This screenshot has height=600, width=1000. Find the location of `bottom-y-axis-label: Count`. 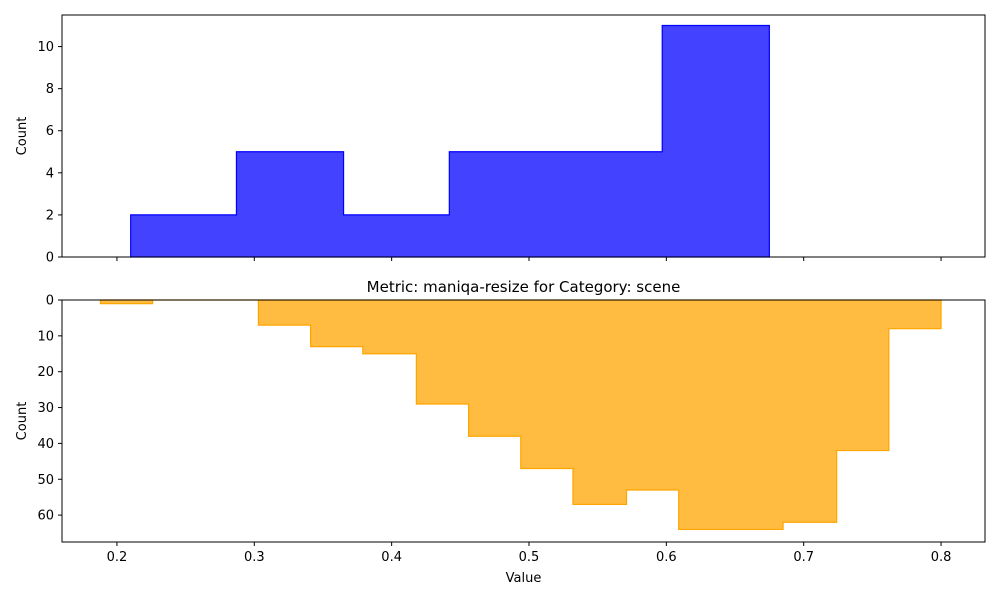

bottom-y-axis-label: Count is located at coordinates (22, 421).